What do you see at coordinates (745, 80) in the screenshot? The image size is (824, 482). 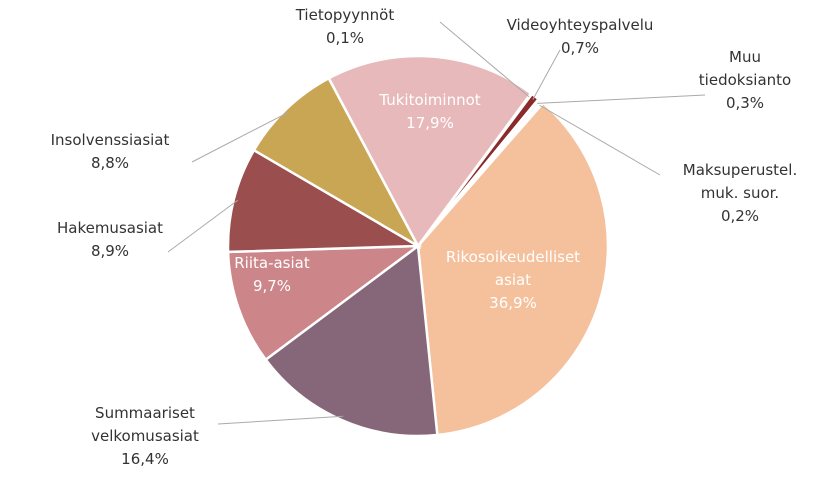 I see `label-line: tiedoksianto` at bounding box center [745, 80].